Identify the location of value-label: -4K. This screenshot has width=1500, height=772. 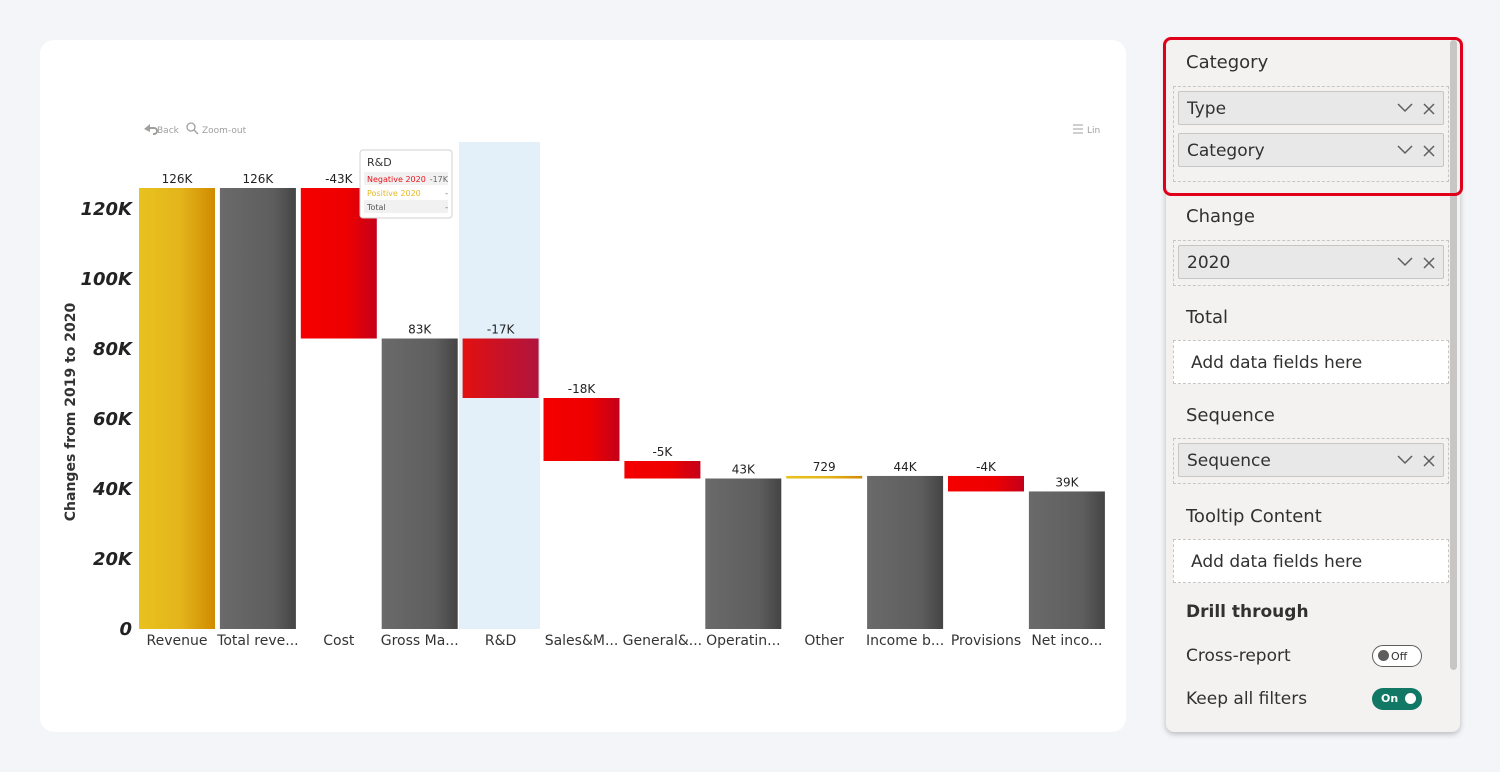
(986, 467).